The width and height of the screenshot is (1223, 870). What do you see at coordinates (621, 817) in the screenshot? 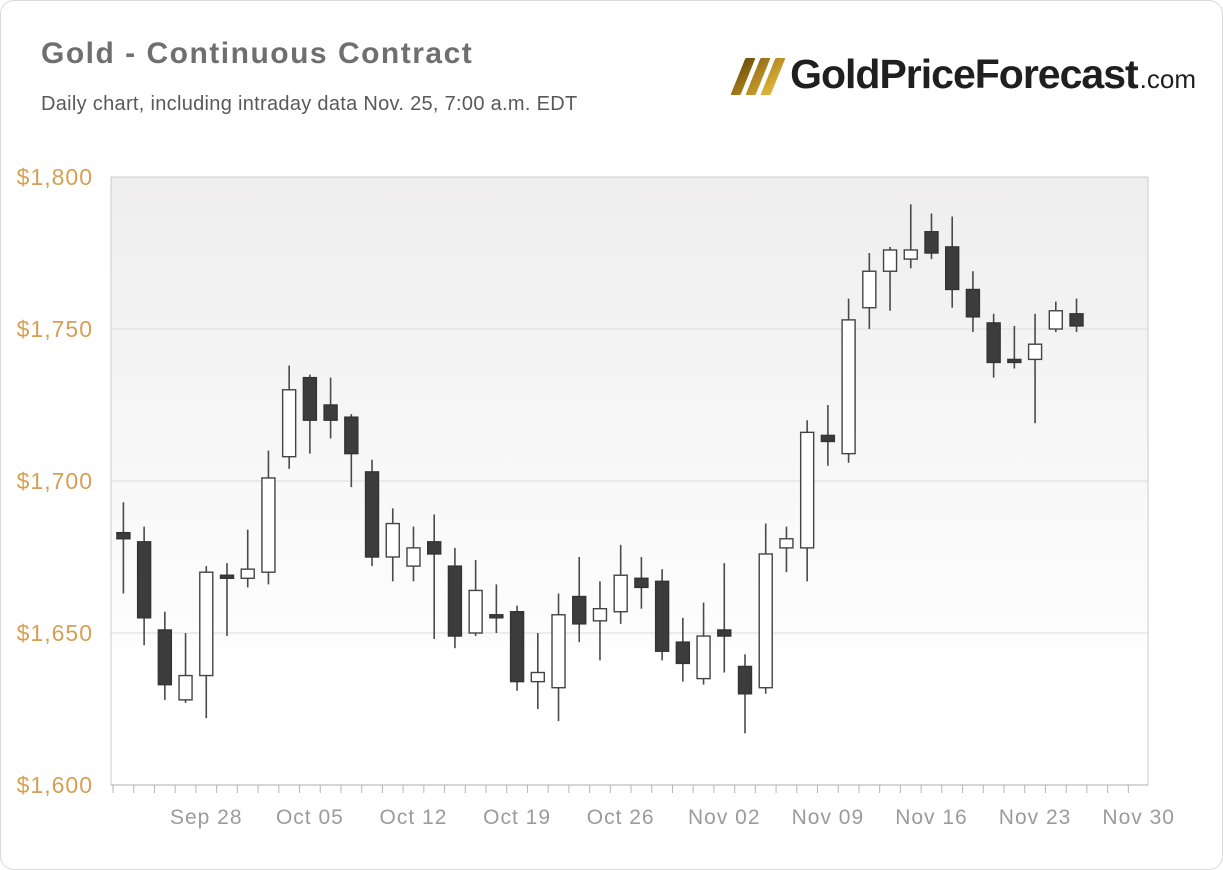
I see `x-axis-label: Oct 26` at bounding box center [621, 817].